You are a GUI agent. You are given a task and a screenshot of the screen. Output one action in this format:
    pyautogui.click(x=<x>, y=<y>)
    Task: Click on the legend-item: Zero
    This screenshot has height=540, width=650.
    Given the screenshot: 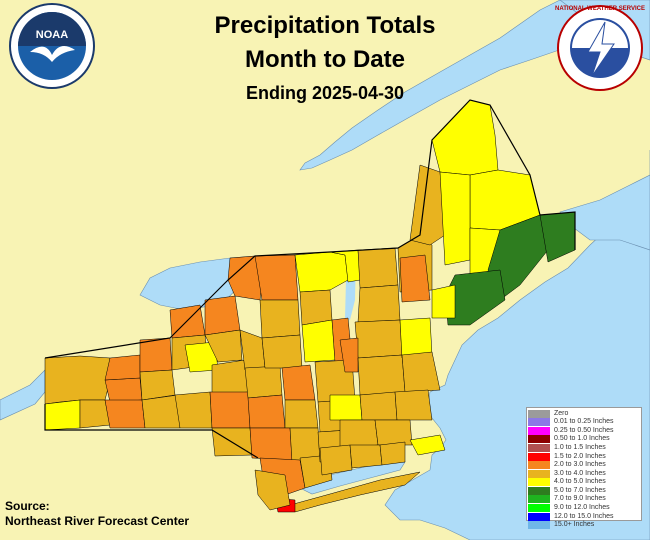 What is the action you would take?
    pyautogui.click(x=584, y=413)
    